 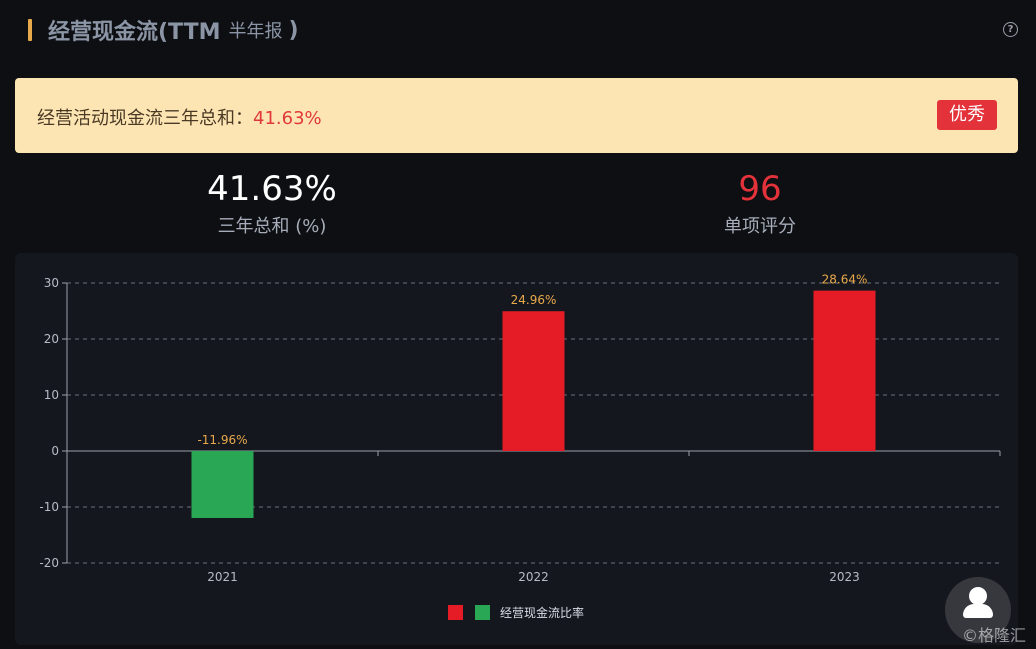 I want to click on data-label: -11.96%, so click(x=222, y=440).